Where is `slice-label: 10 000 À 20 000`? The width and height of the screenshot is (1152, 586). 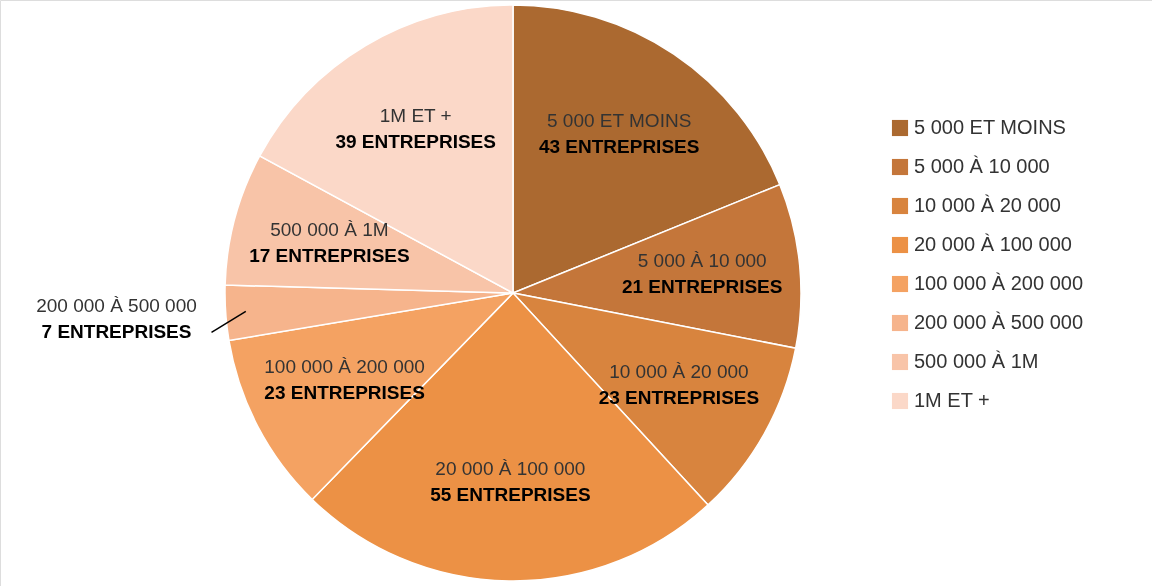
slice-label: 10 000 À 20 000 is located at coordinates (679, 371).